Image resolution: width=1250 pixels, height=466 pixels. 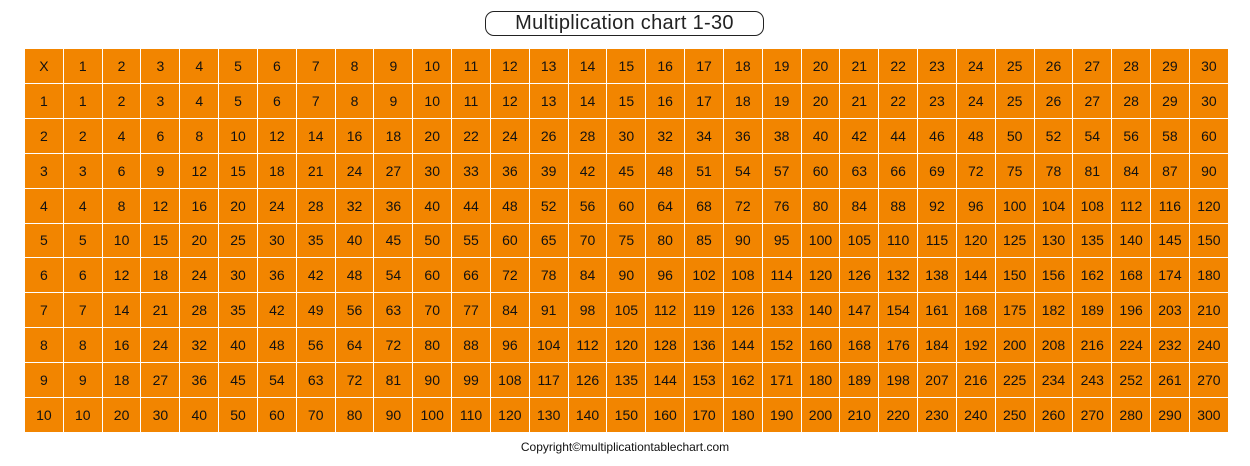 What do you see at coordinates (1092, 380) in the screenshot?
I see `product-cell: 243` at bounding box center [1092, 380].